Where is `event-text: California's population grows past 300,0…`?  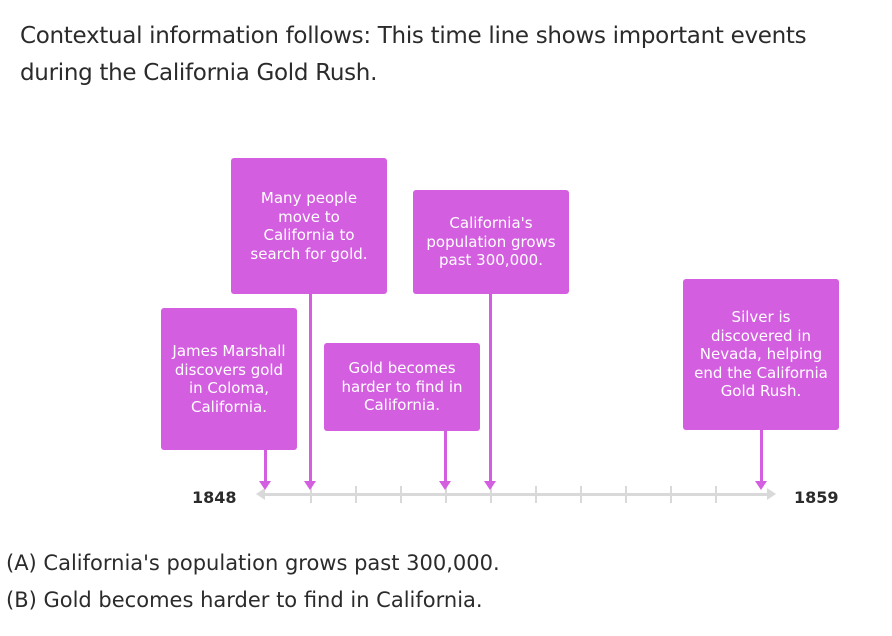 event-text: California's population grows past 300,0… is located at coordinates (491, 242).